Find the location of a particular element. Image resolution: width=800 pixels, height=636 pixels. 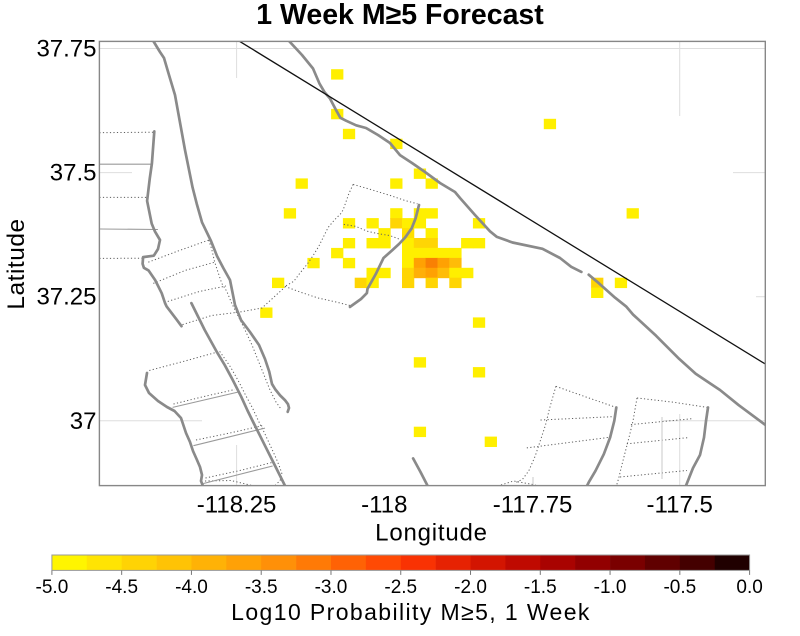

svg-text: -1.5 is located at coordinates (540, 587).